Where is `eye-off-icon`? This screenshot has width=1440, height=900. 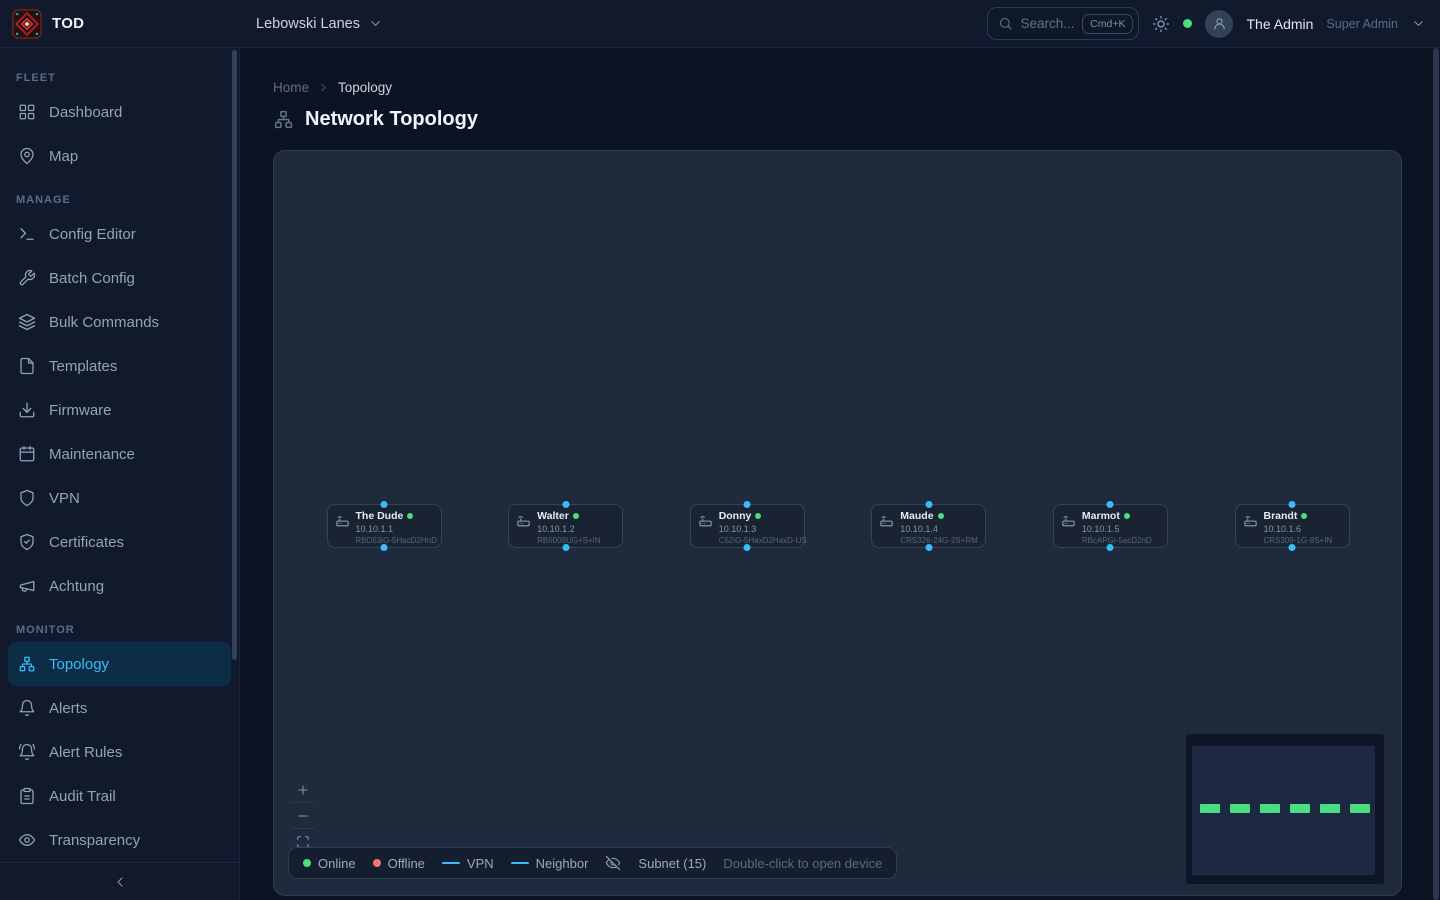
eye-off-icon is located at coordinates (613, 863).